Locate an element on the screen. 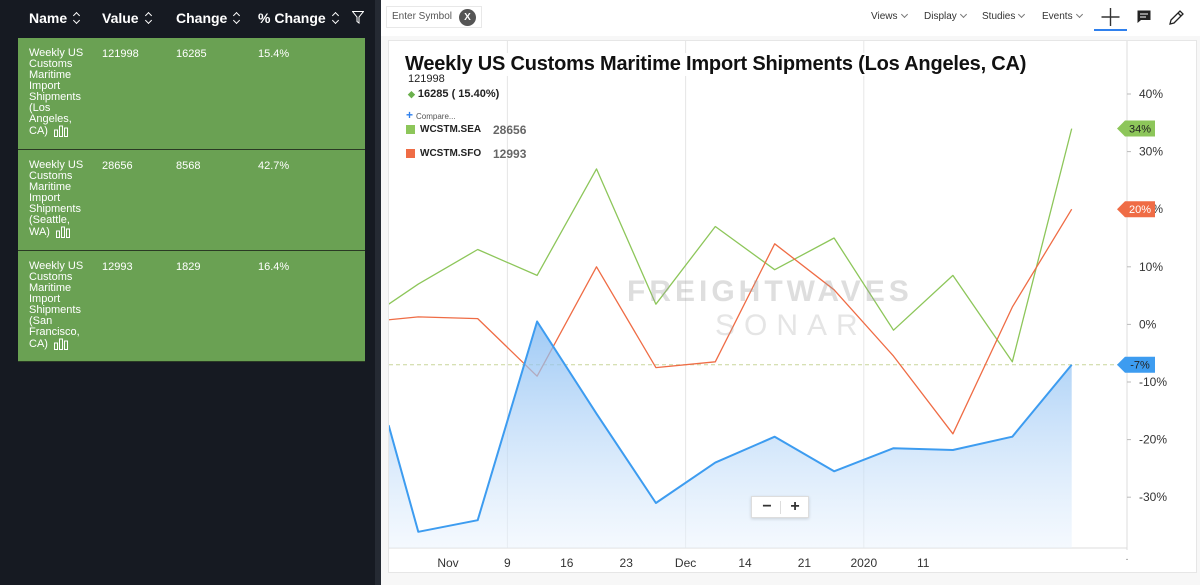  crosshair-icon is located at coordinates (1110, 17).